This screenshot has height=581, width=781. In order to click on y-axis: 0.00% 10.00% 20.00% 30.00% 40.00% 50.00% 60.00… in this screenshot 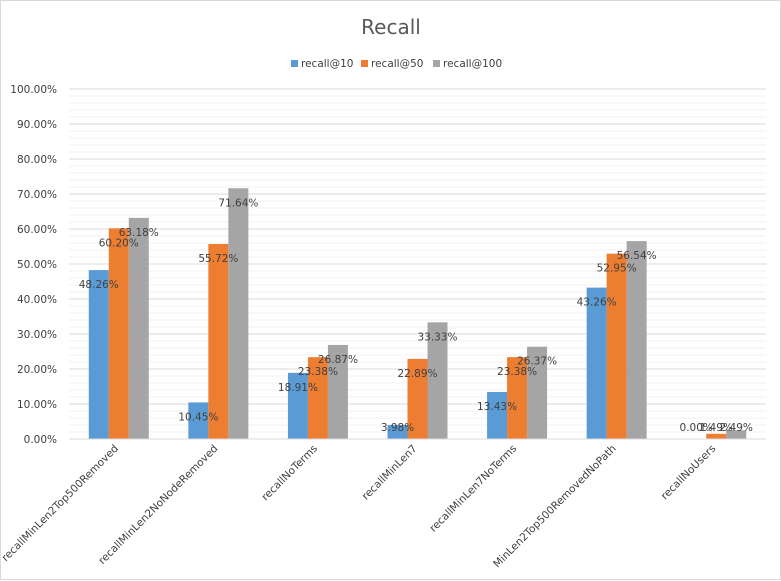, I will do `click(33, 265)`.